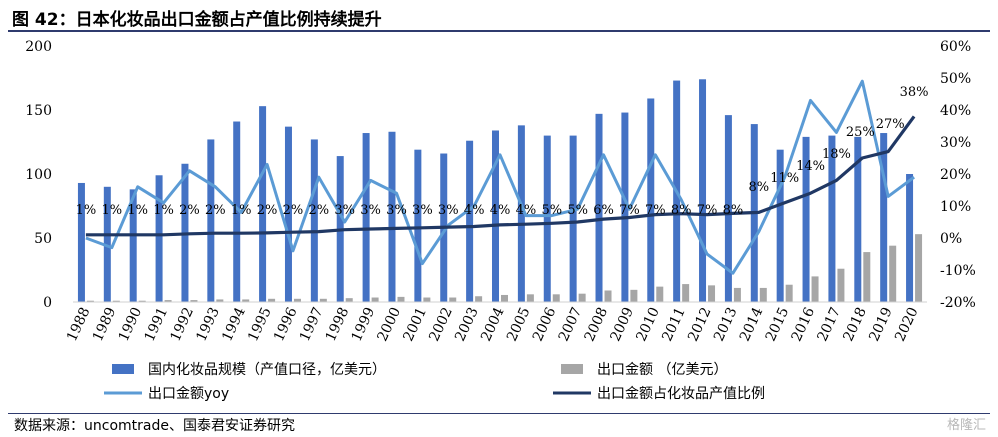 This screenshot has width=998, height=437. I want to click on domestic-bar-2019, so click(884, 217).